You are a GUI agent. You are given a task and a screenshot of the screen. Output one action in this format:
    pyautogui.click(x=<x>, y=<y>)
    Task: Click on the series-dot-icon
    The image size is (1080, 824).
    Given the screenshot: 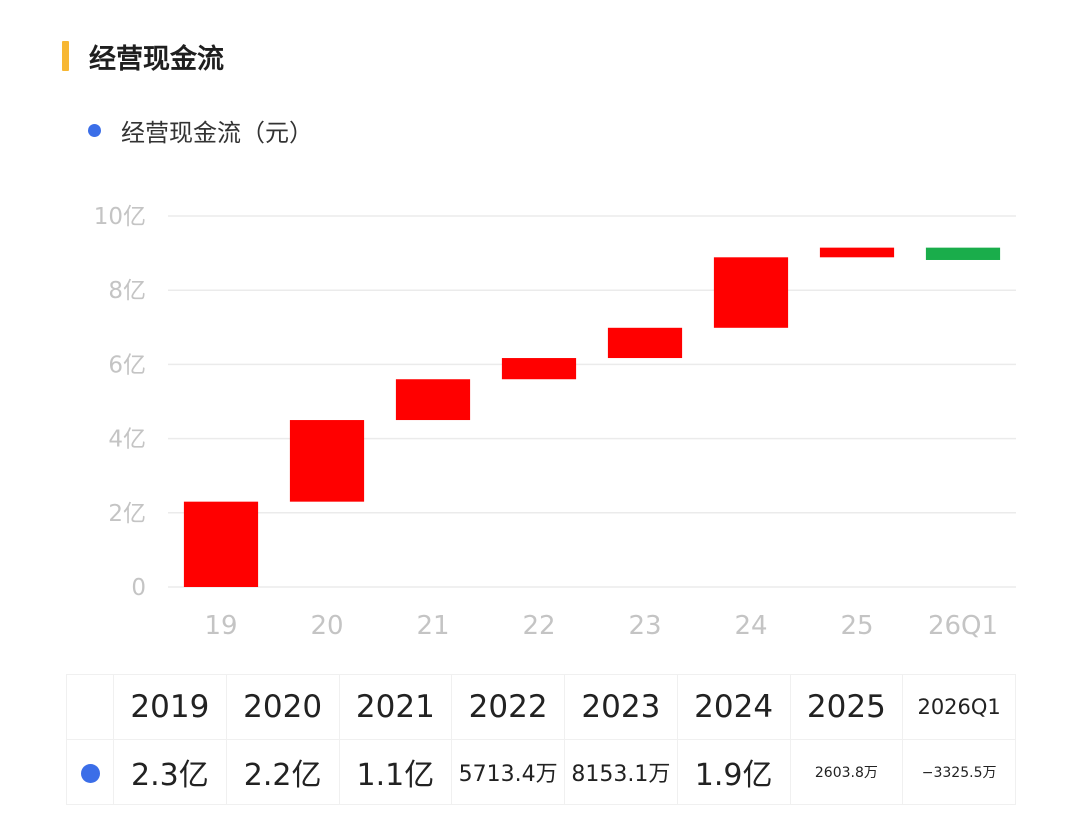 What is the action you would take?
    pyautogui.click(x=90, y=773)
    